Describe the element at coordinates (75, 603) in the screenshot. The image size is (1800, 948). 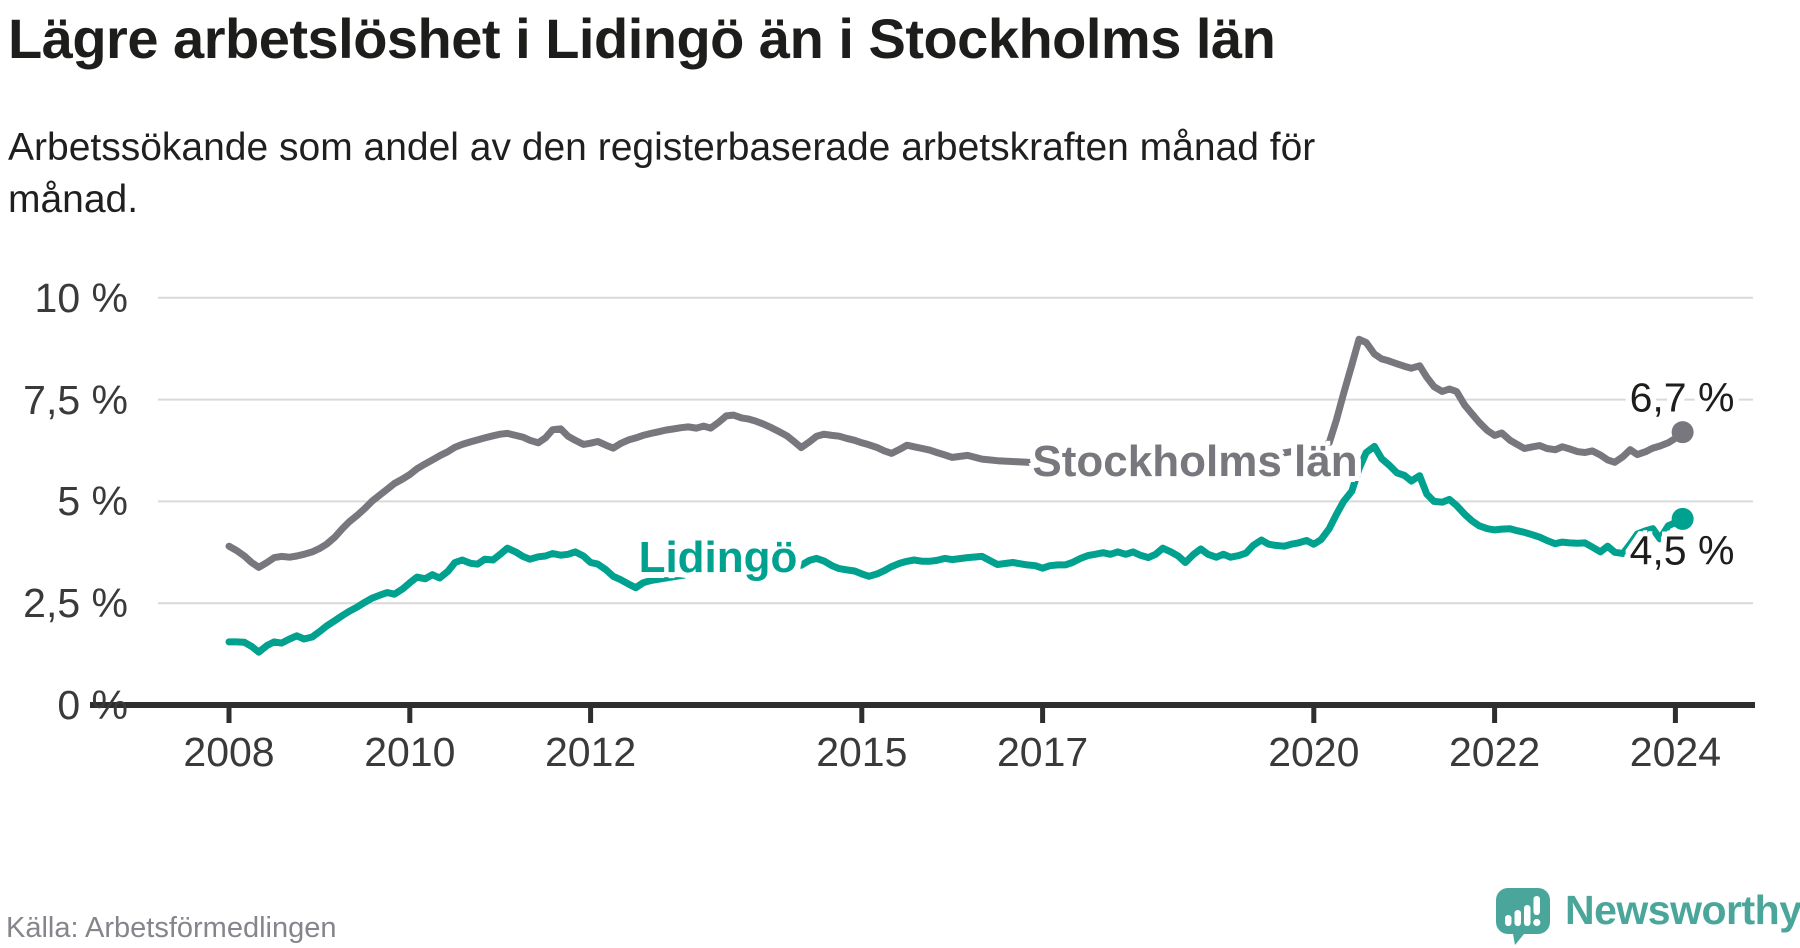
I see `y-tick-label-2.5: 2,5 %` at that location.